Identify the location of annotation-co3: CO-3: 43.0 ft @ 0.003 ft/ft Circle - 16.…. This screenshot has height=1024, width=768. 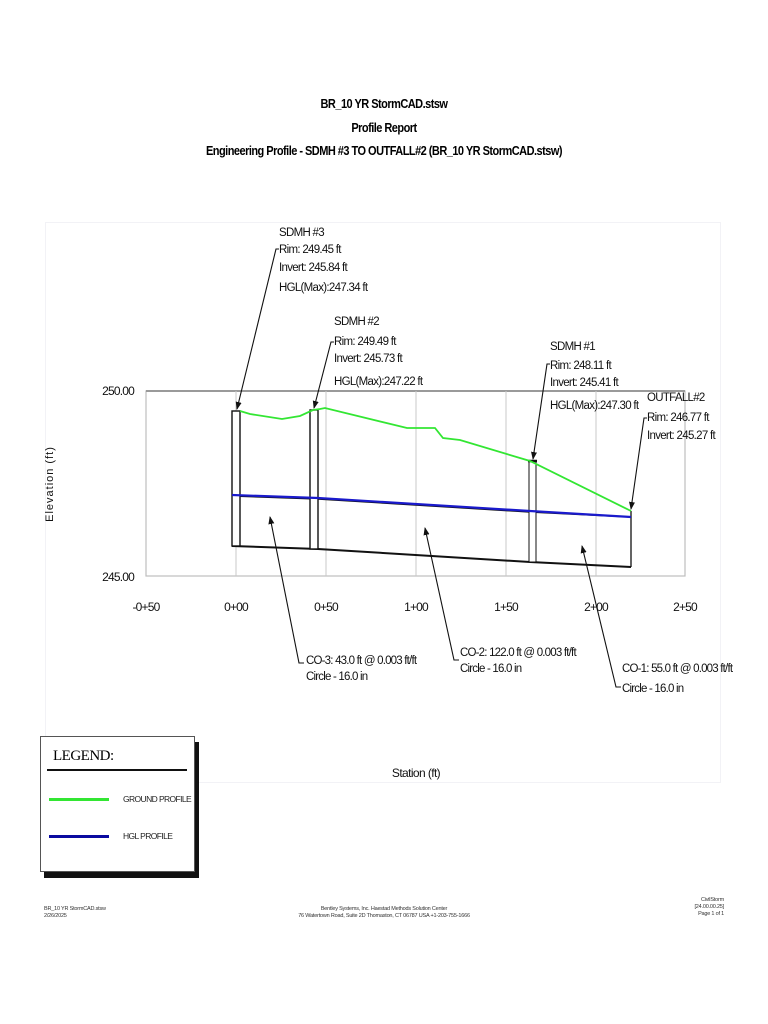
(362, 669).